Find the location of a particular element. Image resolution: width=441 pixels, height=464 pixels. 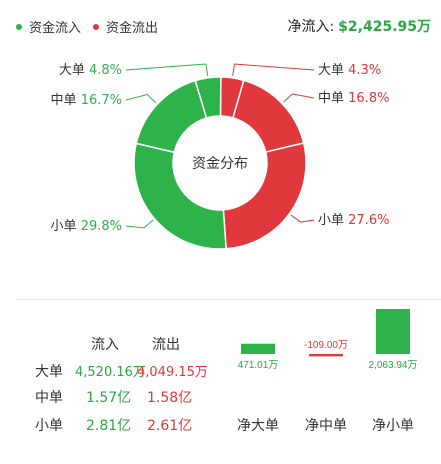

donut-label-0: 大单 4.3% is located at coordinates (349, 70).